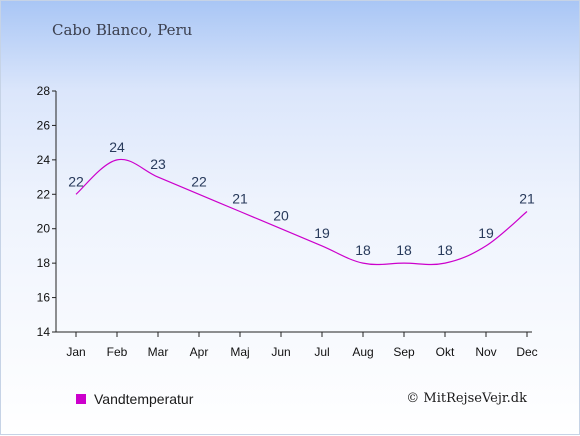  Describe the element at coordinates (117, 147) in the screenshot. I see `data-label: 24` at that location.